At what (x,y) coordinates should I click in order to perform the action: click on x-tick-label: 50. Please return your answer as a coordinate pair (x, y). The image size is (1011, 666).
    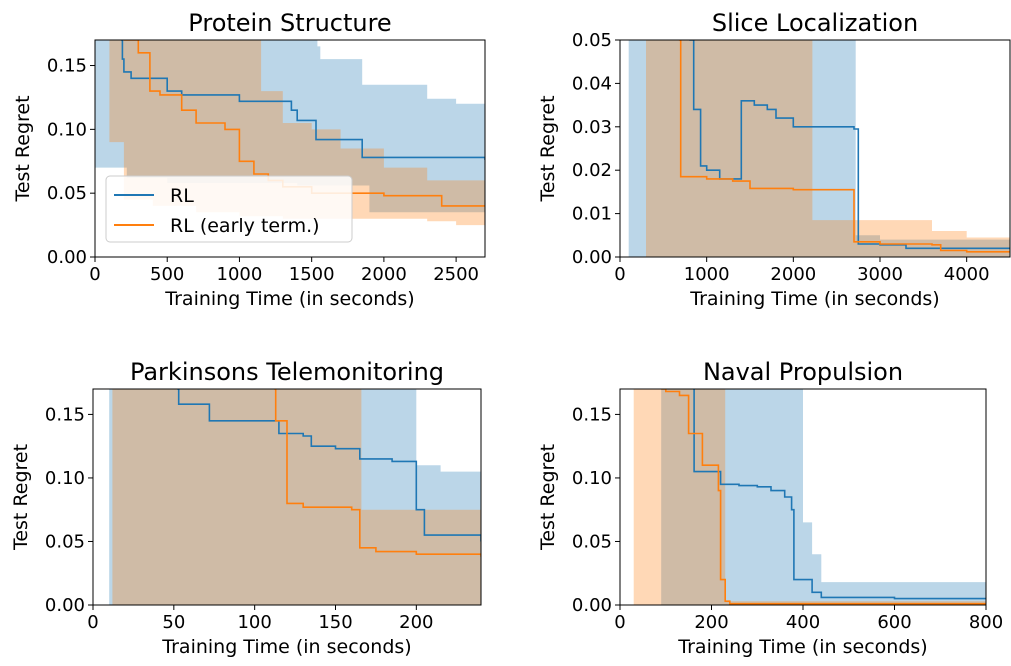
    Looking at the image, I should click on (173, 622).